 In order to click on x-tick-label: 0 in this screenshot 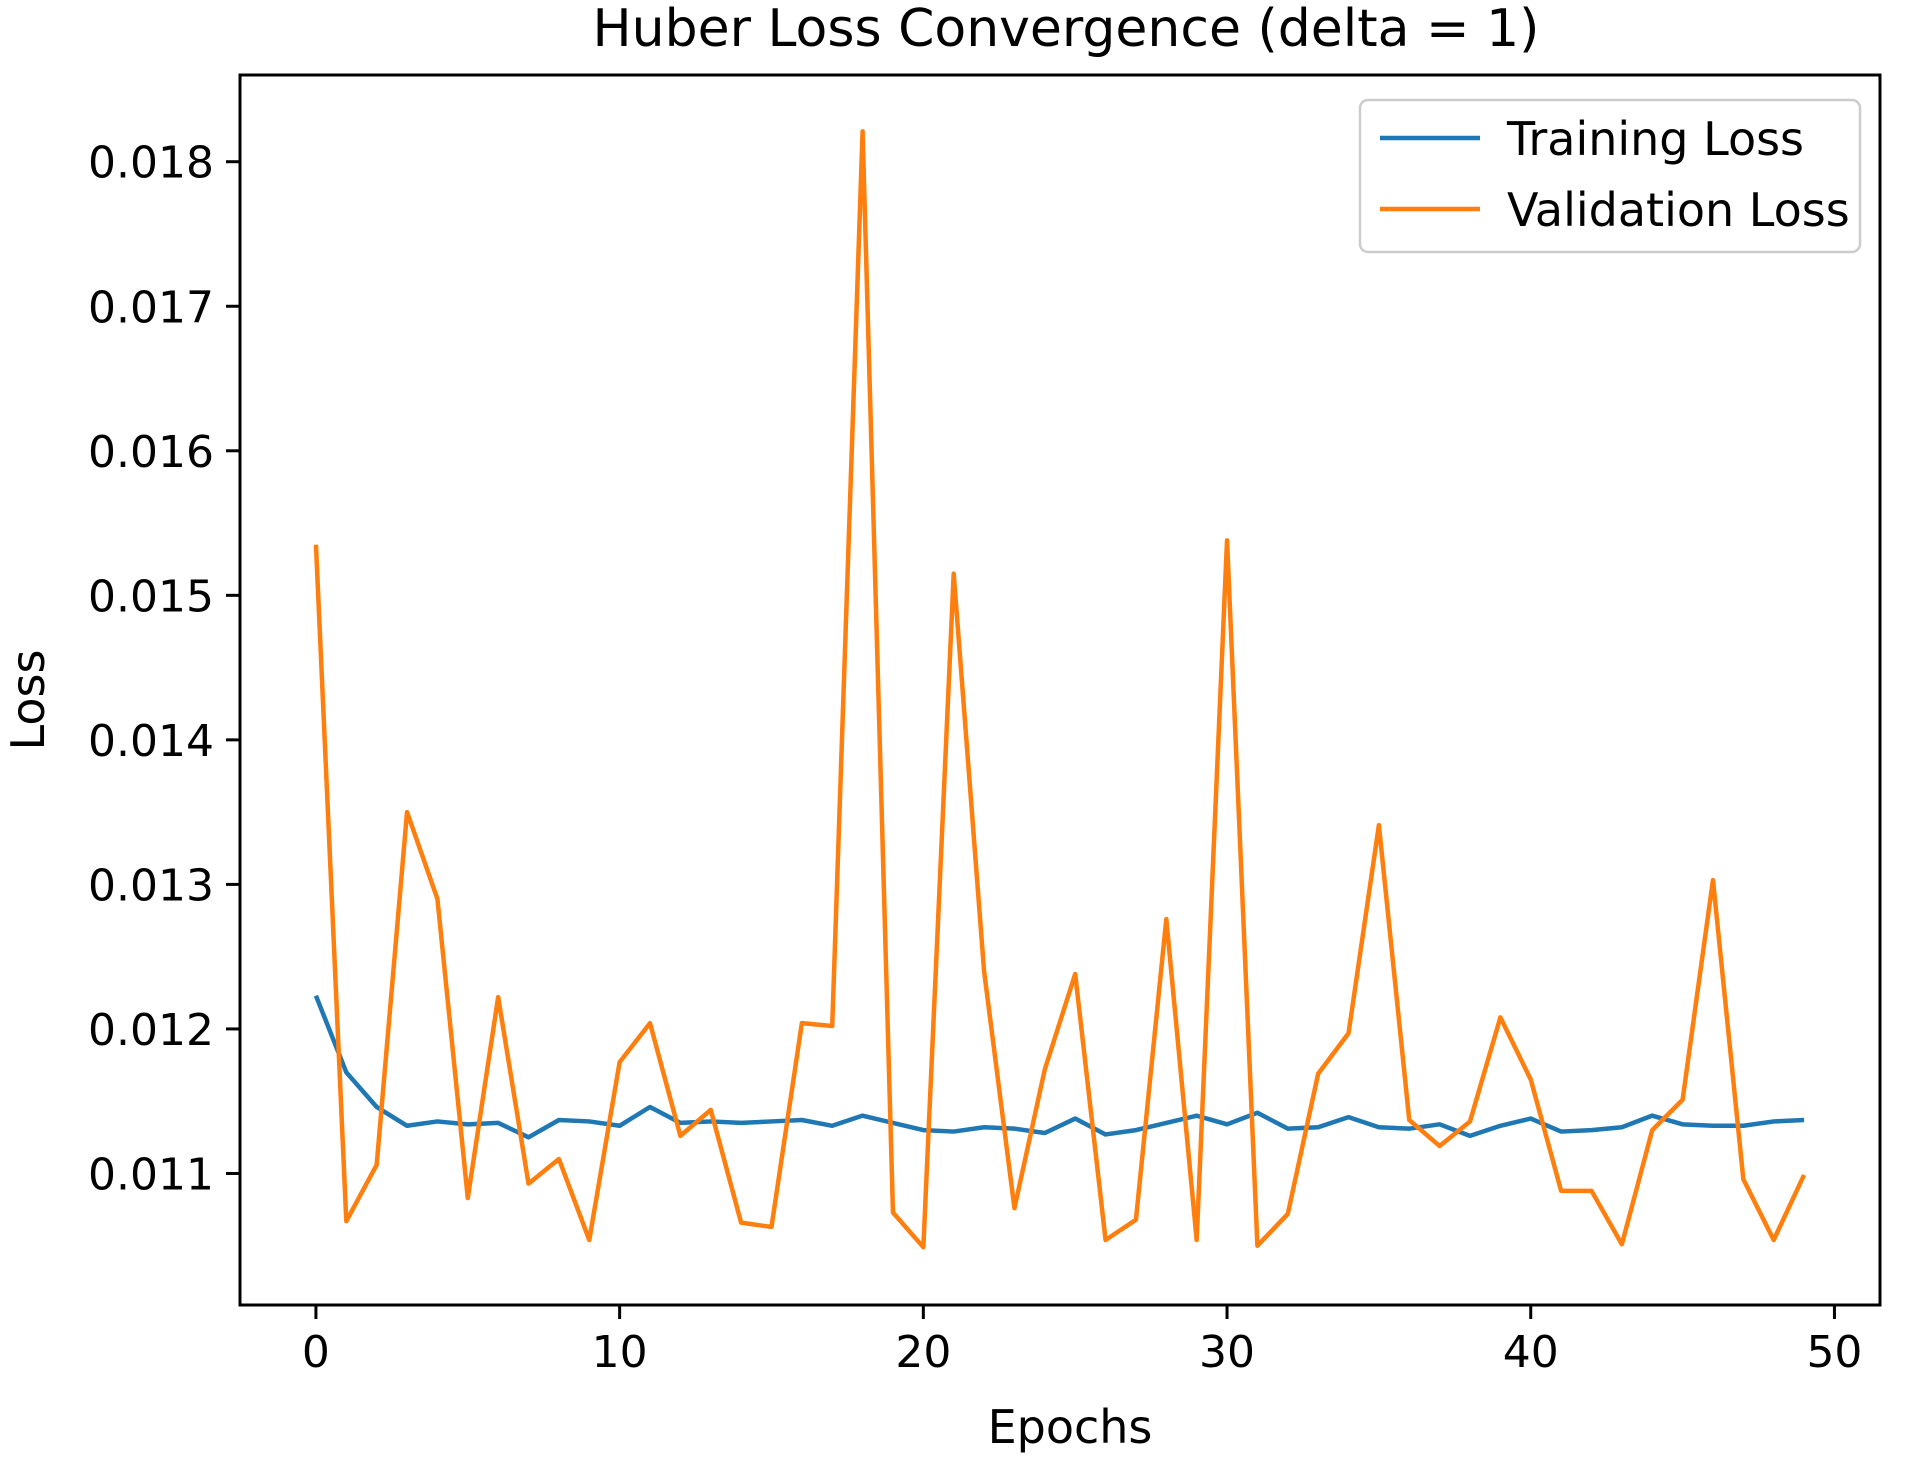, I will do `click(316, 1352)`.